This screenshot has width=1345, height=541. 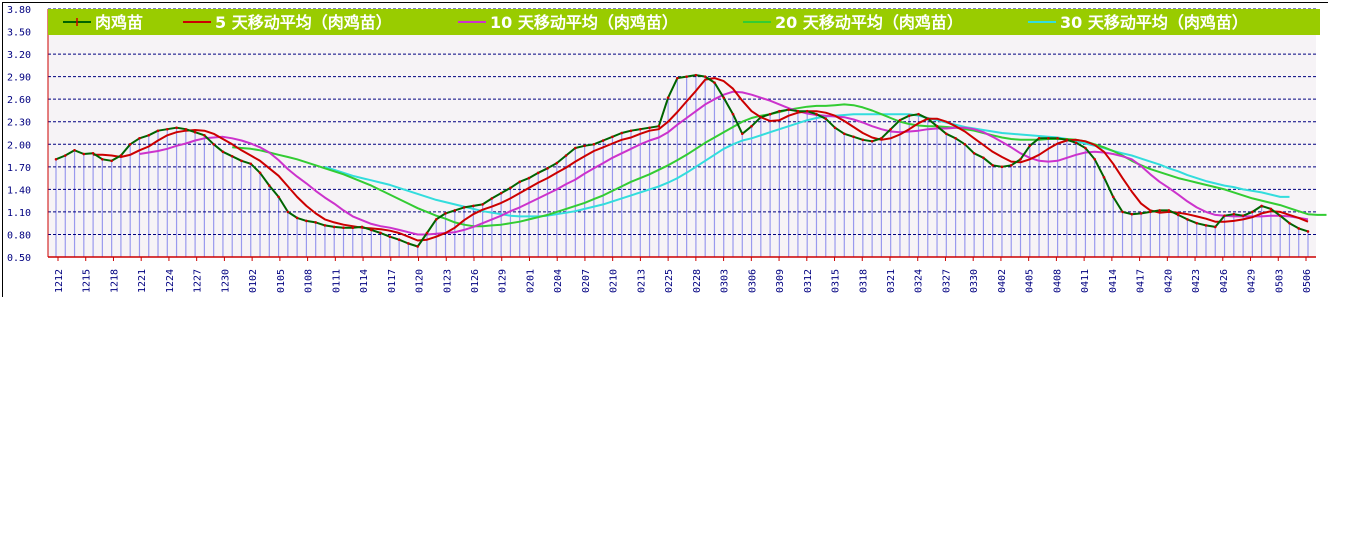 What do you see at coordinates (1057, 281) in the screenshot?
I see `x-tick-label: 0408` at bounding box center [1057, 281].